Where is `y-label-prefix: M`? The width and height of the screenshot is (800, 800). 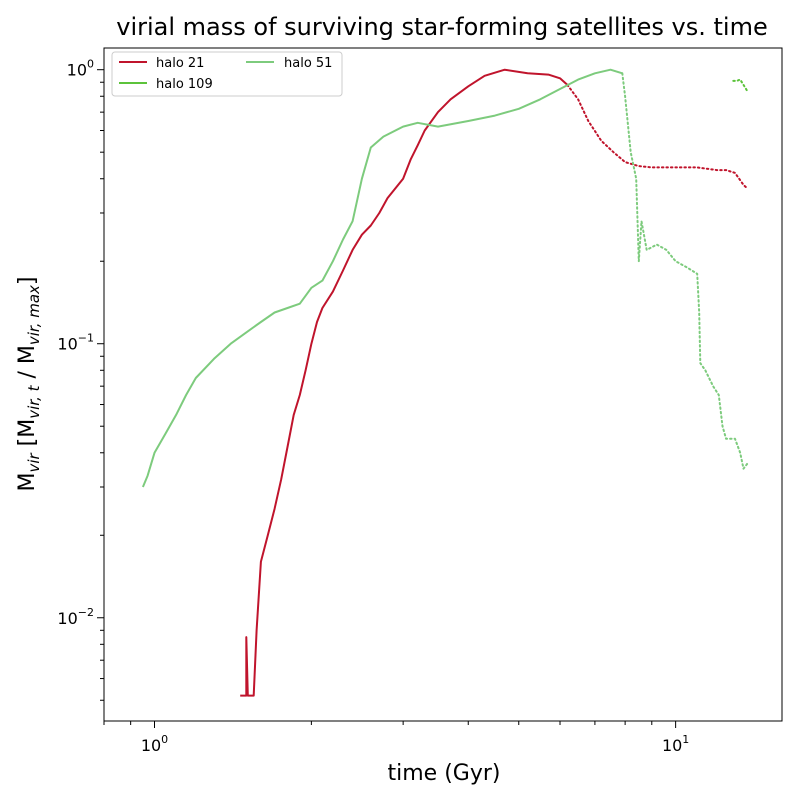 y-label-prefix: M is located at coordinates (27, 482).